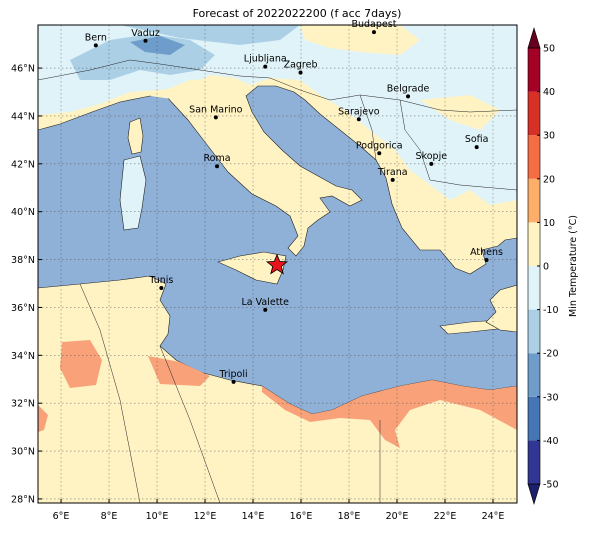 The image size is (592, 533). Describe the element at coordinates (549, 223) in the screenshot. I see `colorbar-tick-label: 10` at that location.